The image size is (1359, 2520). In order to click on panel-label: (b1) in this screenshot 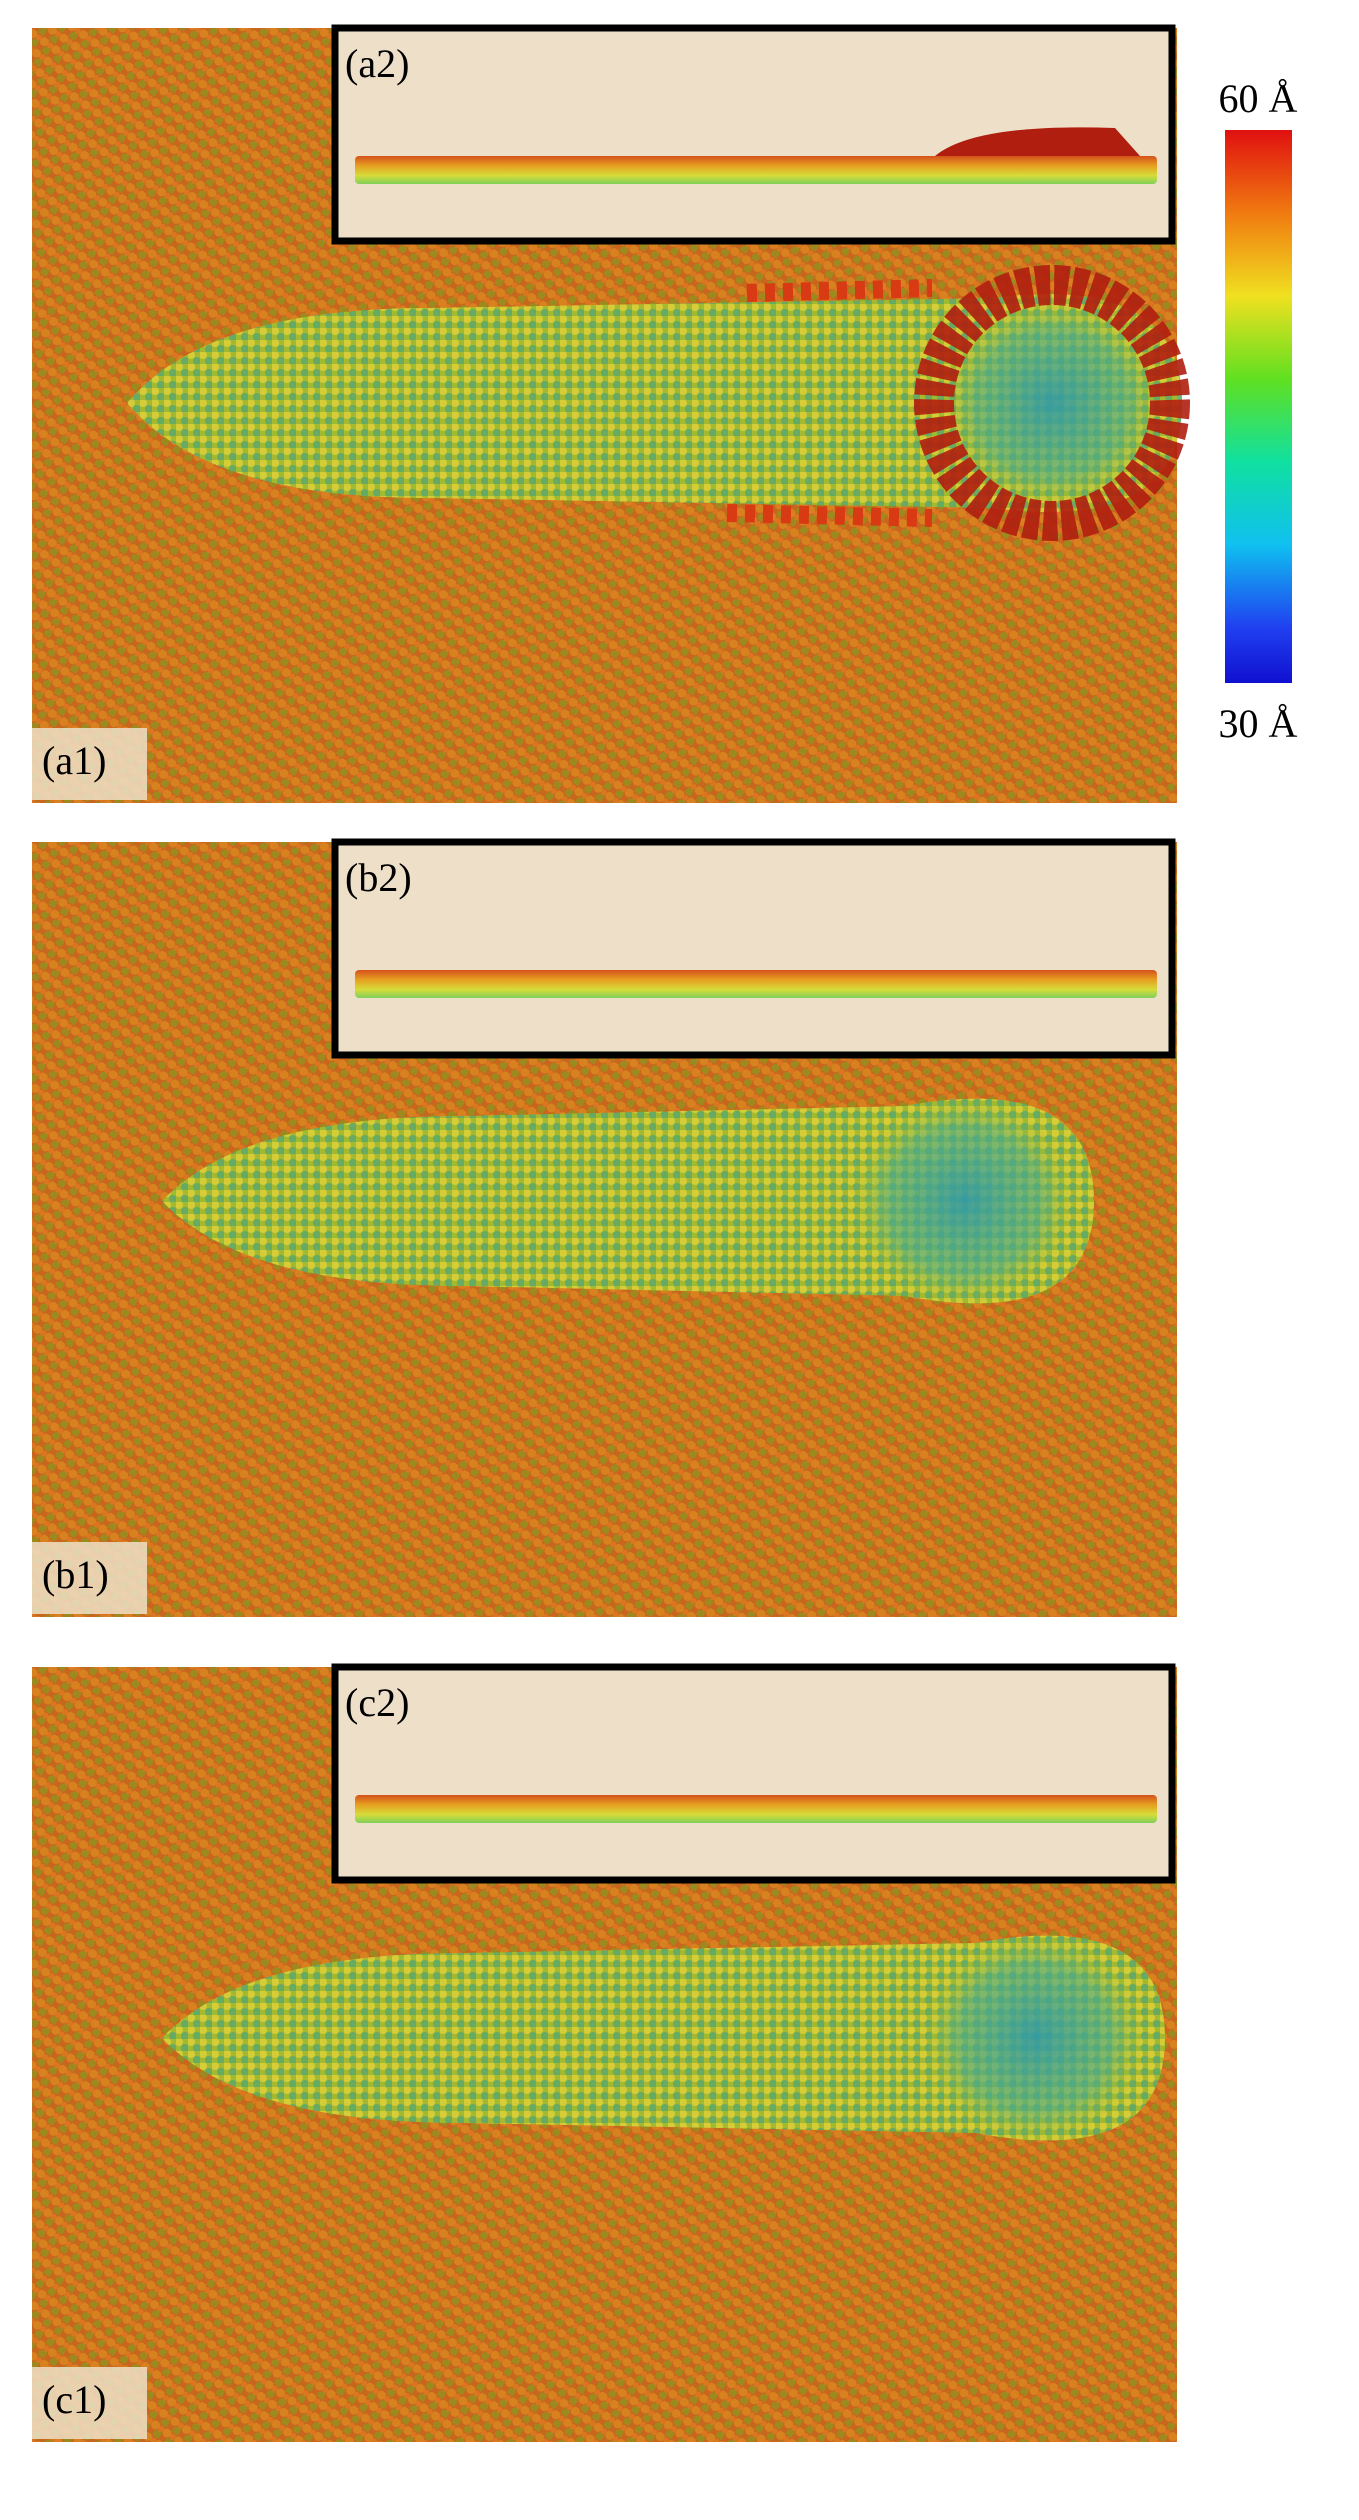, I will do `click(75, 1574)`.